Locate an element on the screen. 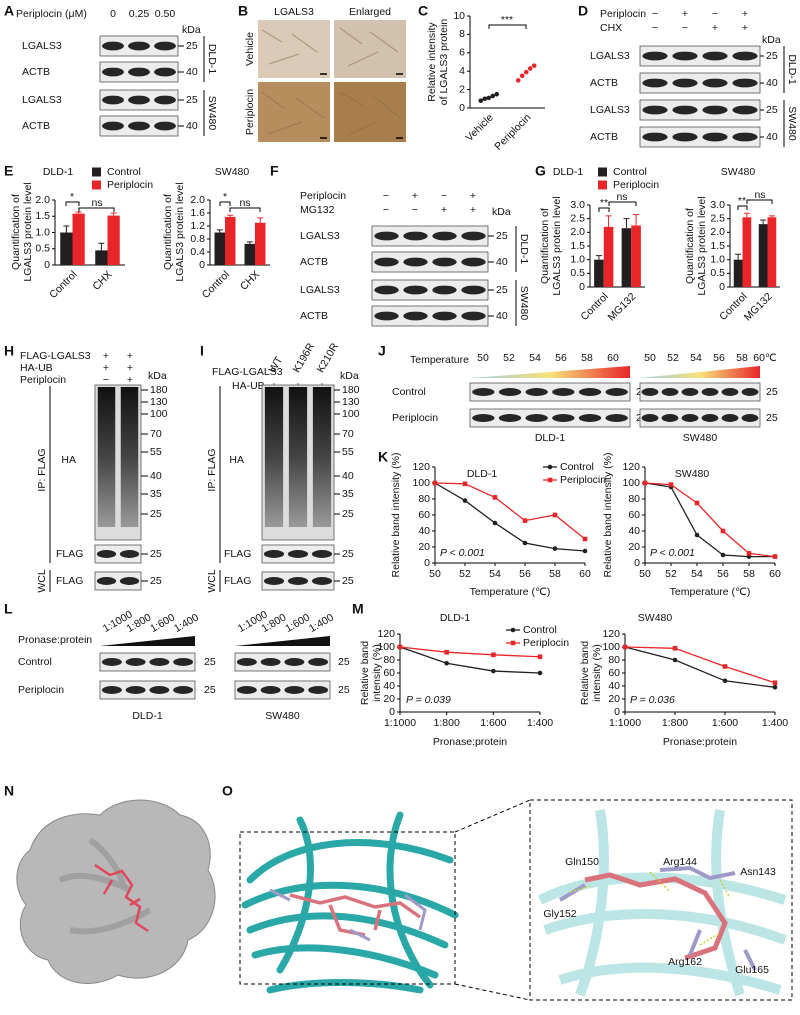 This screenshot has width=800, height=1015. blot is located at coordinates (282, 662).